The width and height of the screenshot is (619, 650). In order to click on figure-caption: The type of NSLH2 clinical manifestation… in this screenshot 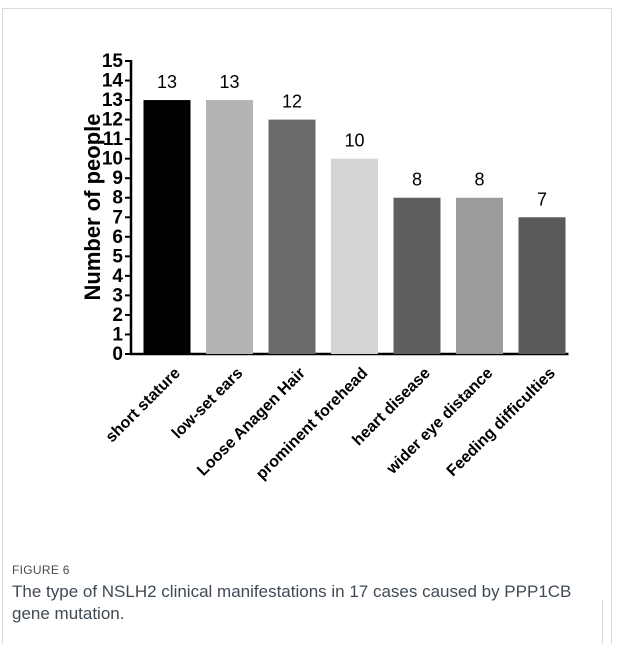, I will do `click(292, 602)`.